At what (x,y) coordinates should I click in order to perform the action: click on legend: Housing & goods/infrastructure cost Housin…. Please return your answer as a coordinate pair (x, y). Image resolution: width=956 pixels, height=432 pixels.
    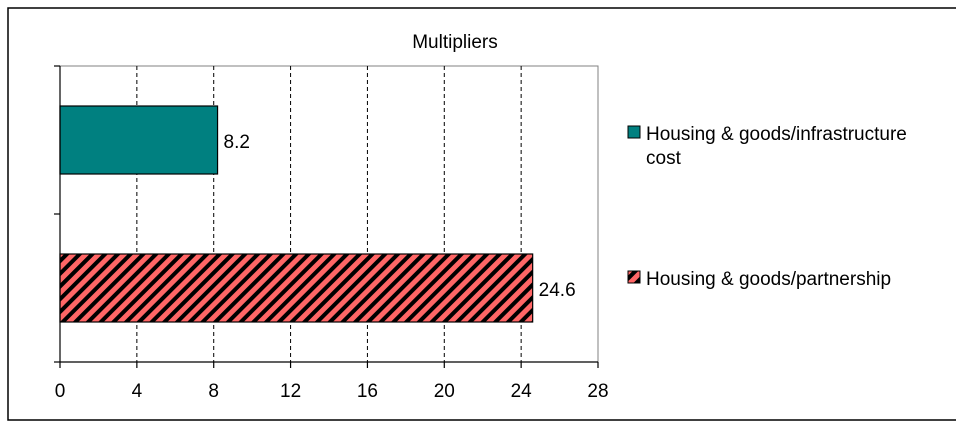
    Looking at the image, I should click on (767, 207).